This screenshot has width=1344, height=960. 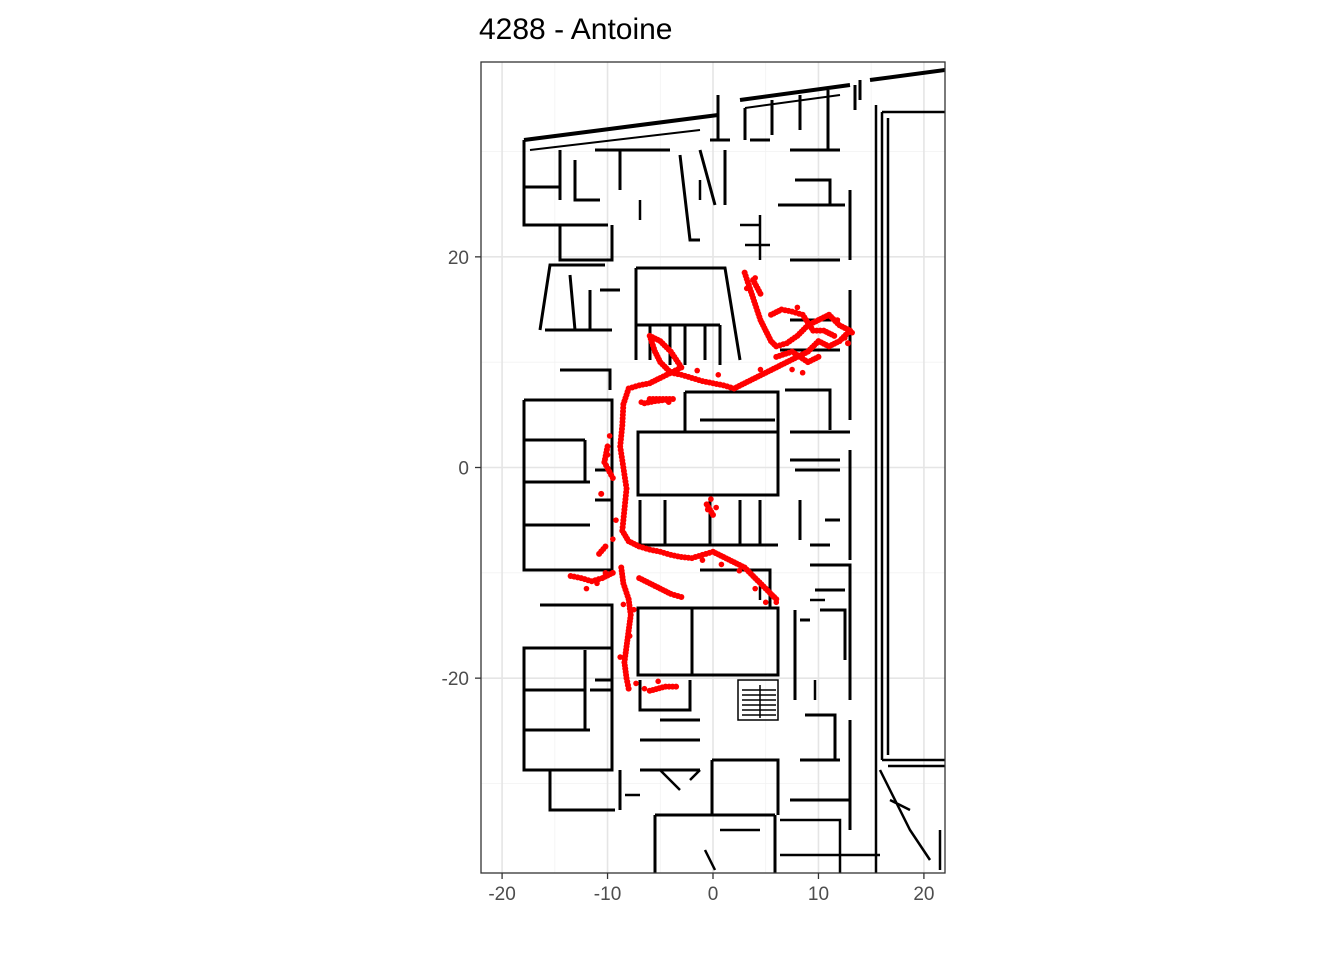 What do you see at coordinates (501, 894) in the screenshot?
I see `x-tick-label: -20` at bounding box center [501, 894].